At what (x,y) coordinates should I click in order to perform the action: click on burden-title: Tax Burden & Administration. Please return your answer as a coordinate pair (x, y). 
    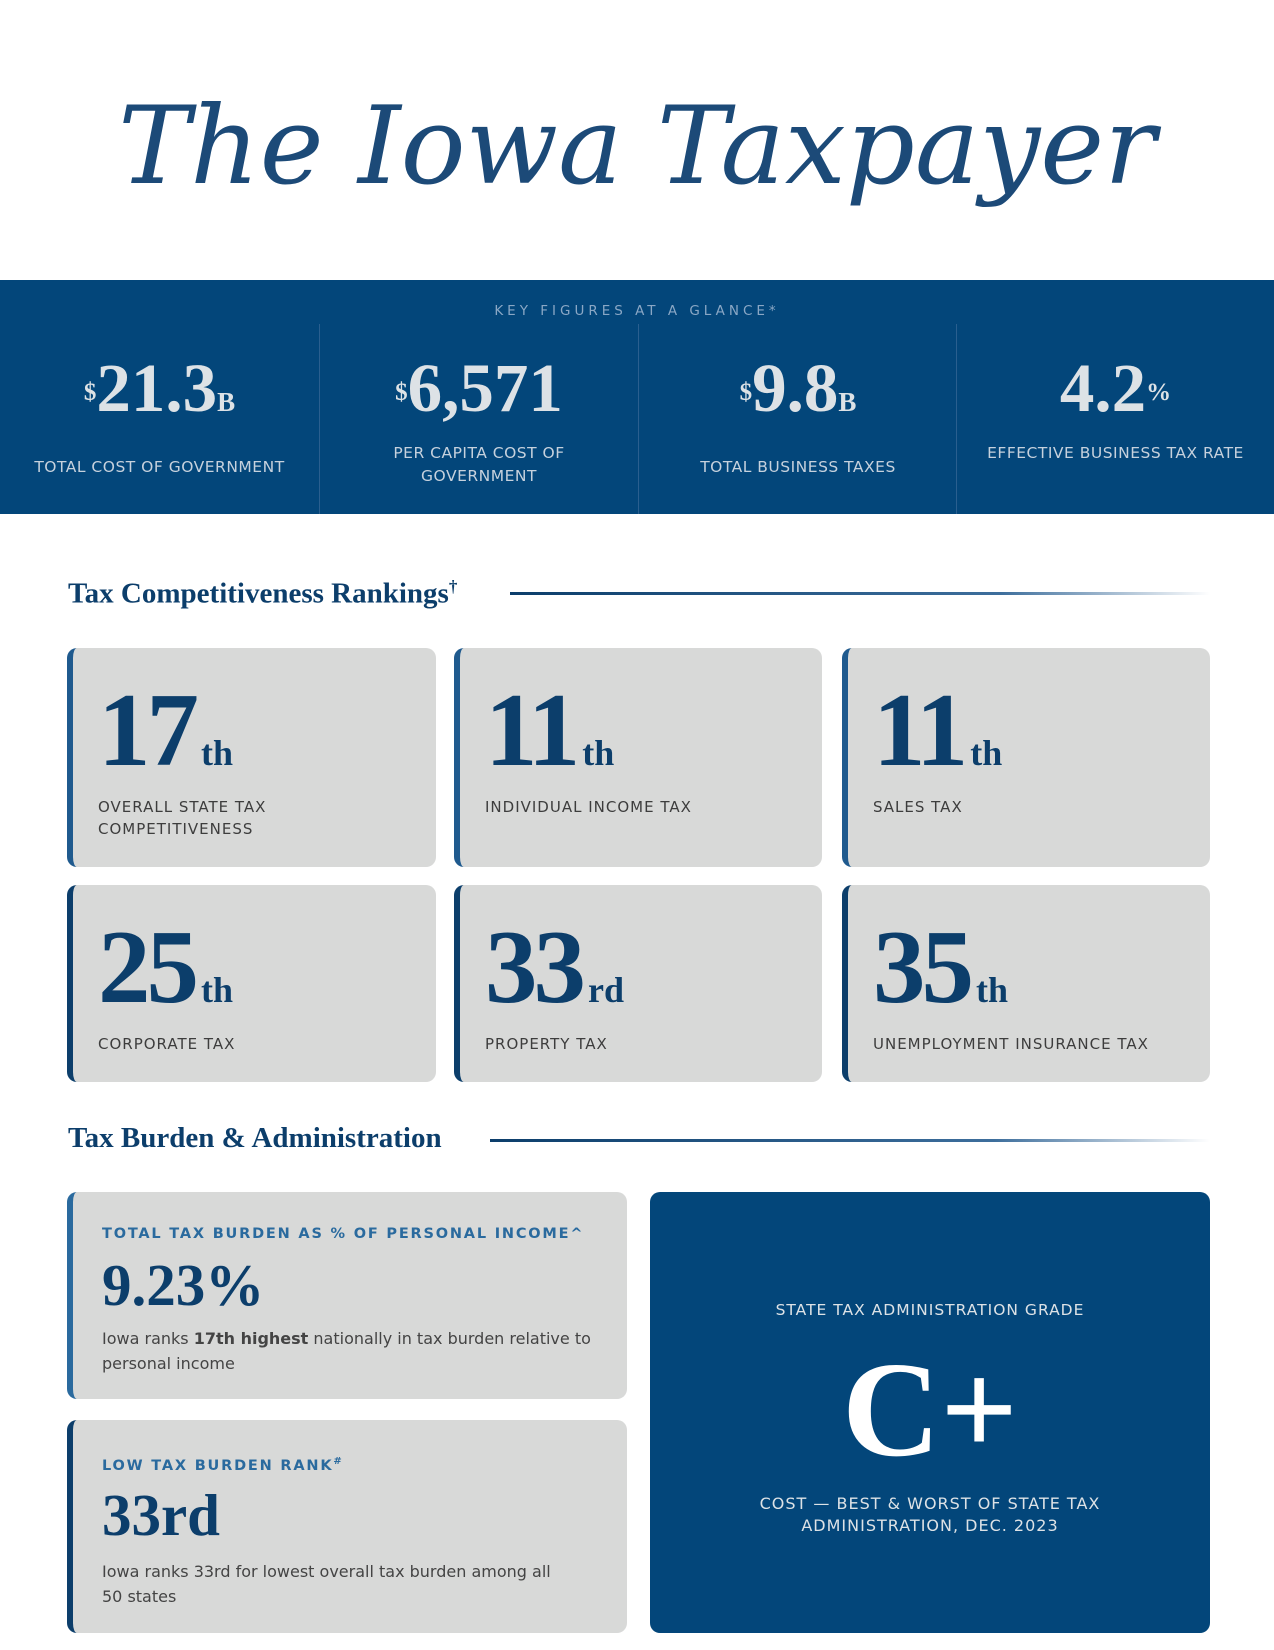
    Looking at the image, I should click on (255, 1138).